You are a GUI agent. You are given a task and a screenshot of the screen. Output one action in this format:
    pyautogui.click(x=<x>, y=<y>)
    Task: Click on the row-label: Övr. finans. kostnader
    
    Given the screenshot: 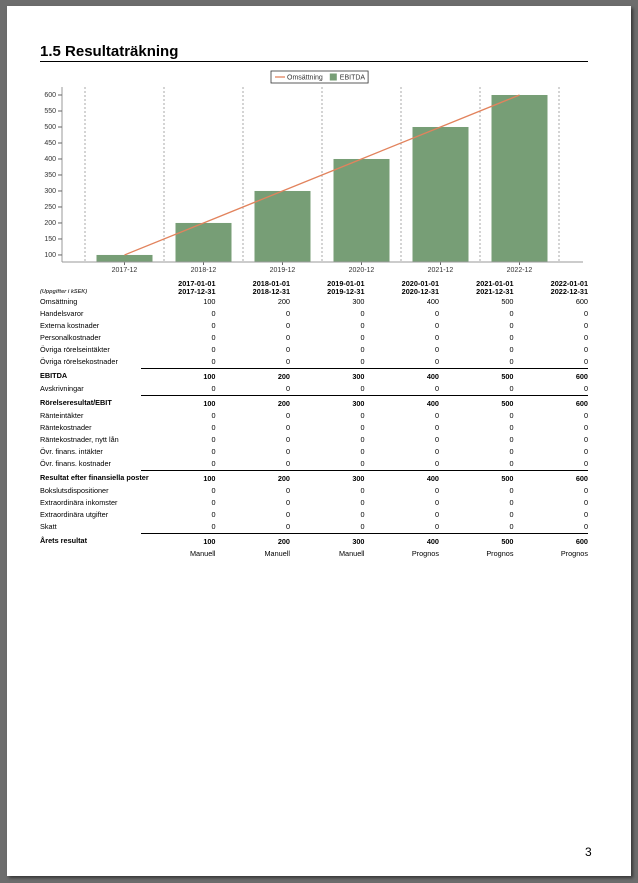 What is the action you would take?
    pyautogui.click(x=90, y=464)
    